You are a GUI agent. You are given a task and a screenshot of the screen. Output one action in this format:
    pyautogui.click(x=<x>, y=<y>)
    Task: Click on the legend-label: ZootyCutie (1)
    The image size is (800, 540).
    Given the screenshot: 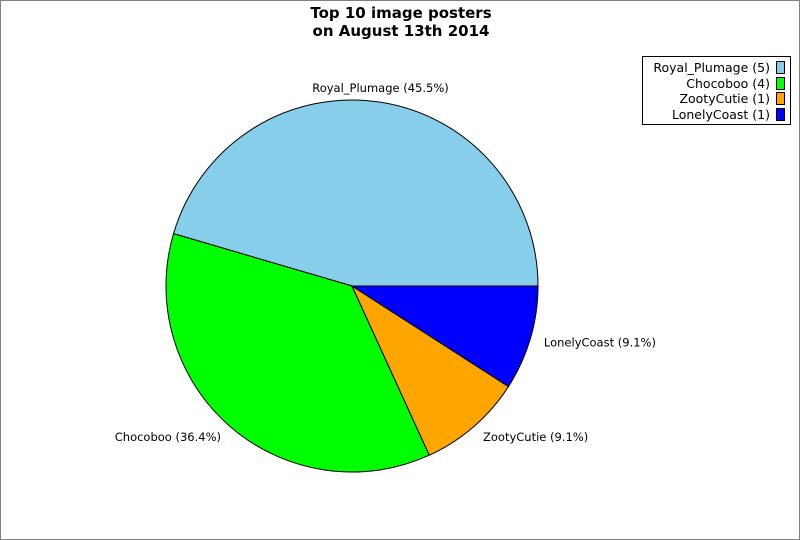 What is the action you would take?
    pyautogui.click(x=724, y=99)
    